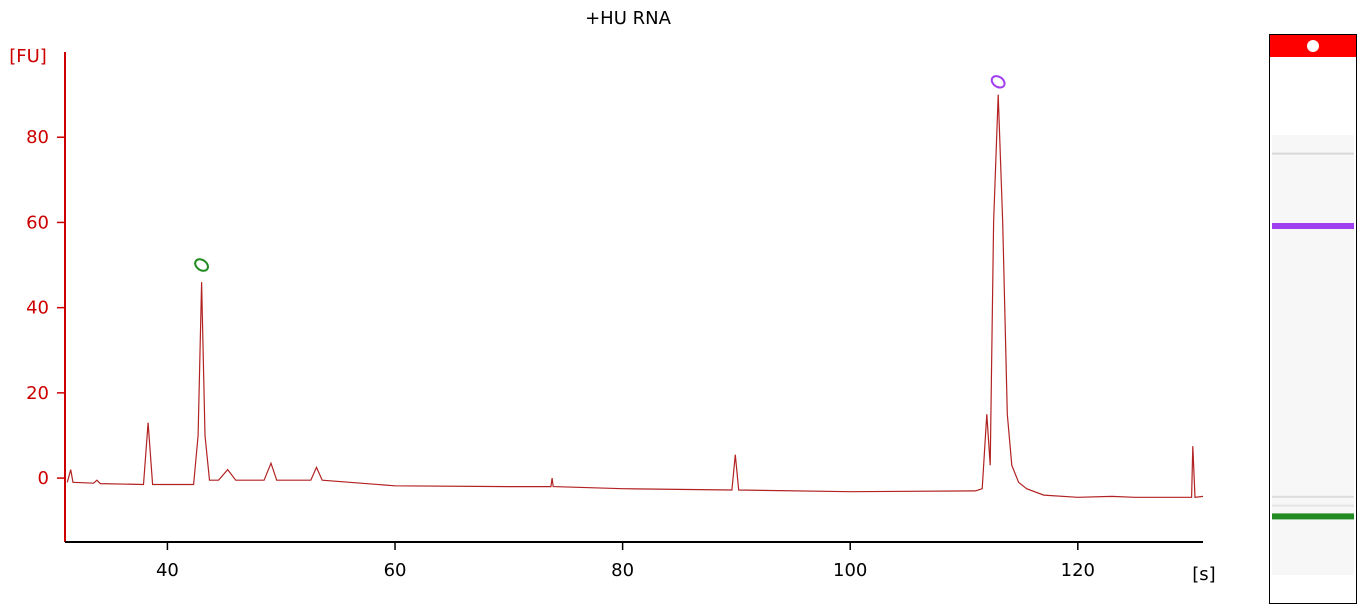 Image resolution: width=1361 pixels, height=609 pixels. What do you see at coordinates (37, 393) in the screenshot?
I see `y-tick-label: 20` at bounding box center [37, 393].